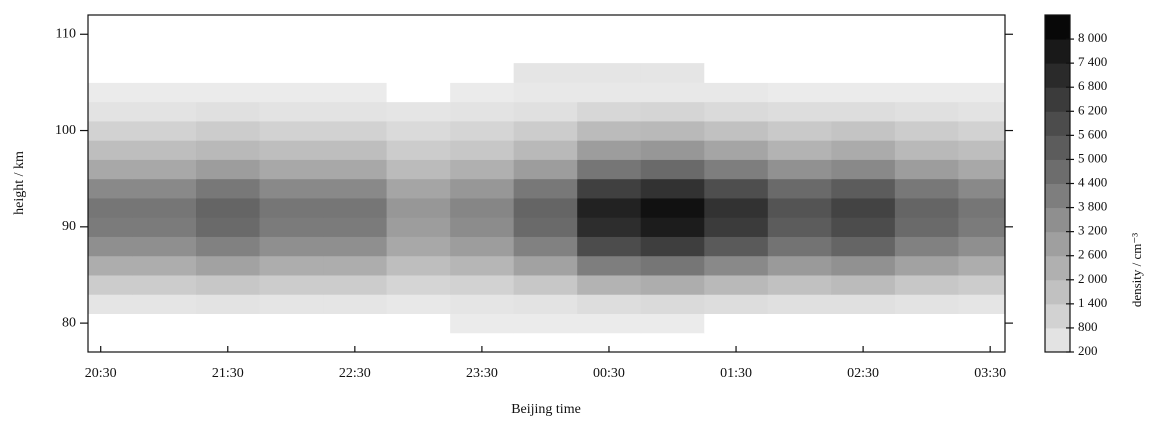 This screenshot has height=422, width=1149. I want to click on x-tick-label: 01:30, so click(736, 373).